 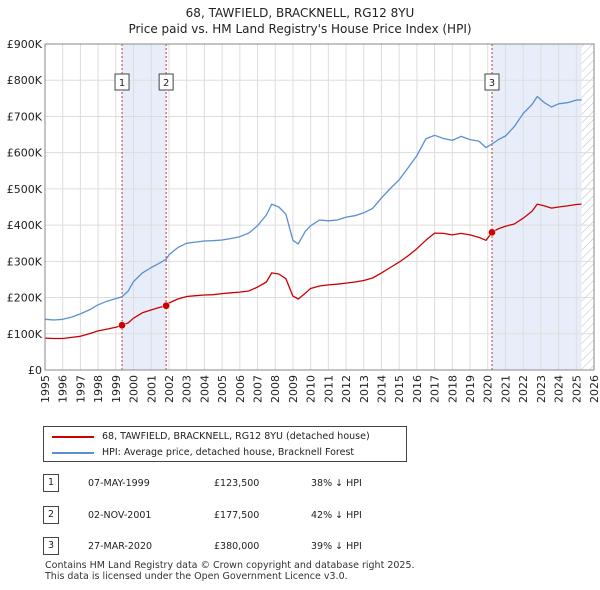 What do you see at coordinates (25, 44) in the screenshot?
I see `y-tick-label: £900K` at bounding box center [25, 44].